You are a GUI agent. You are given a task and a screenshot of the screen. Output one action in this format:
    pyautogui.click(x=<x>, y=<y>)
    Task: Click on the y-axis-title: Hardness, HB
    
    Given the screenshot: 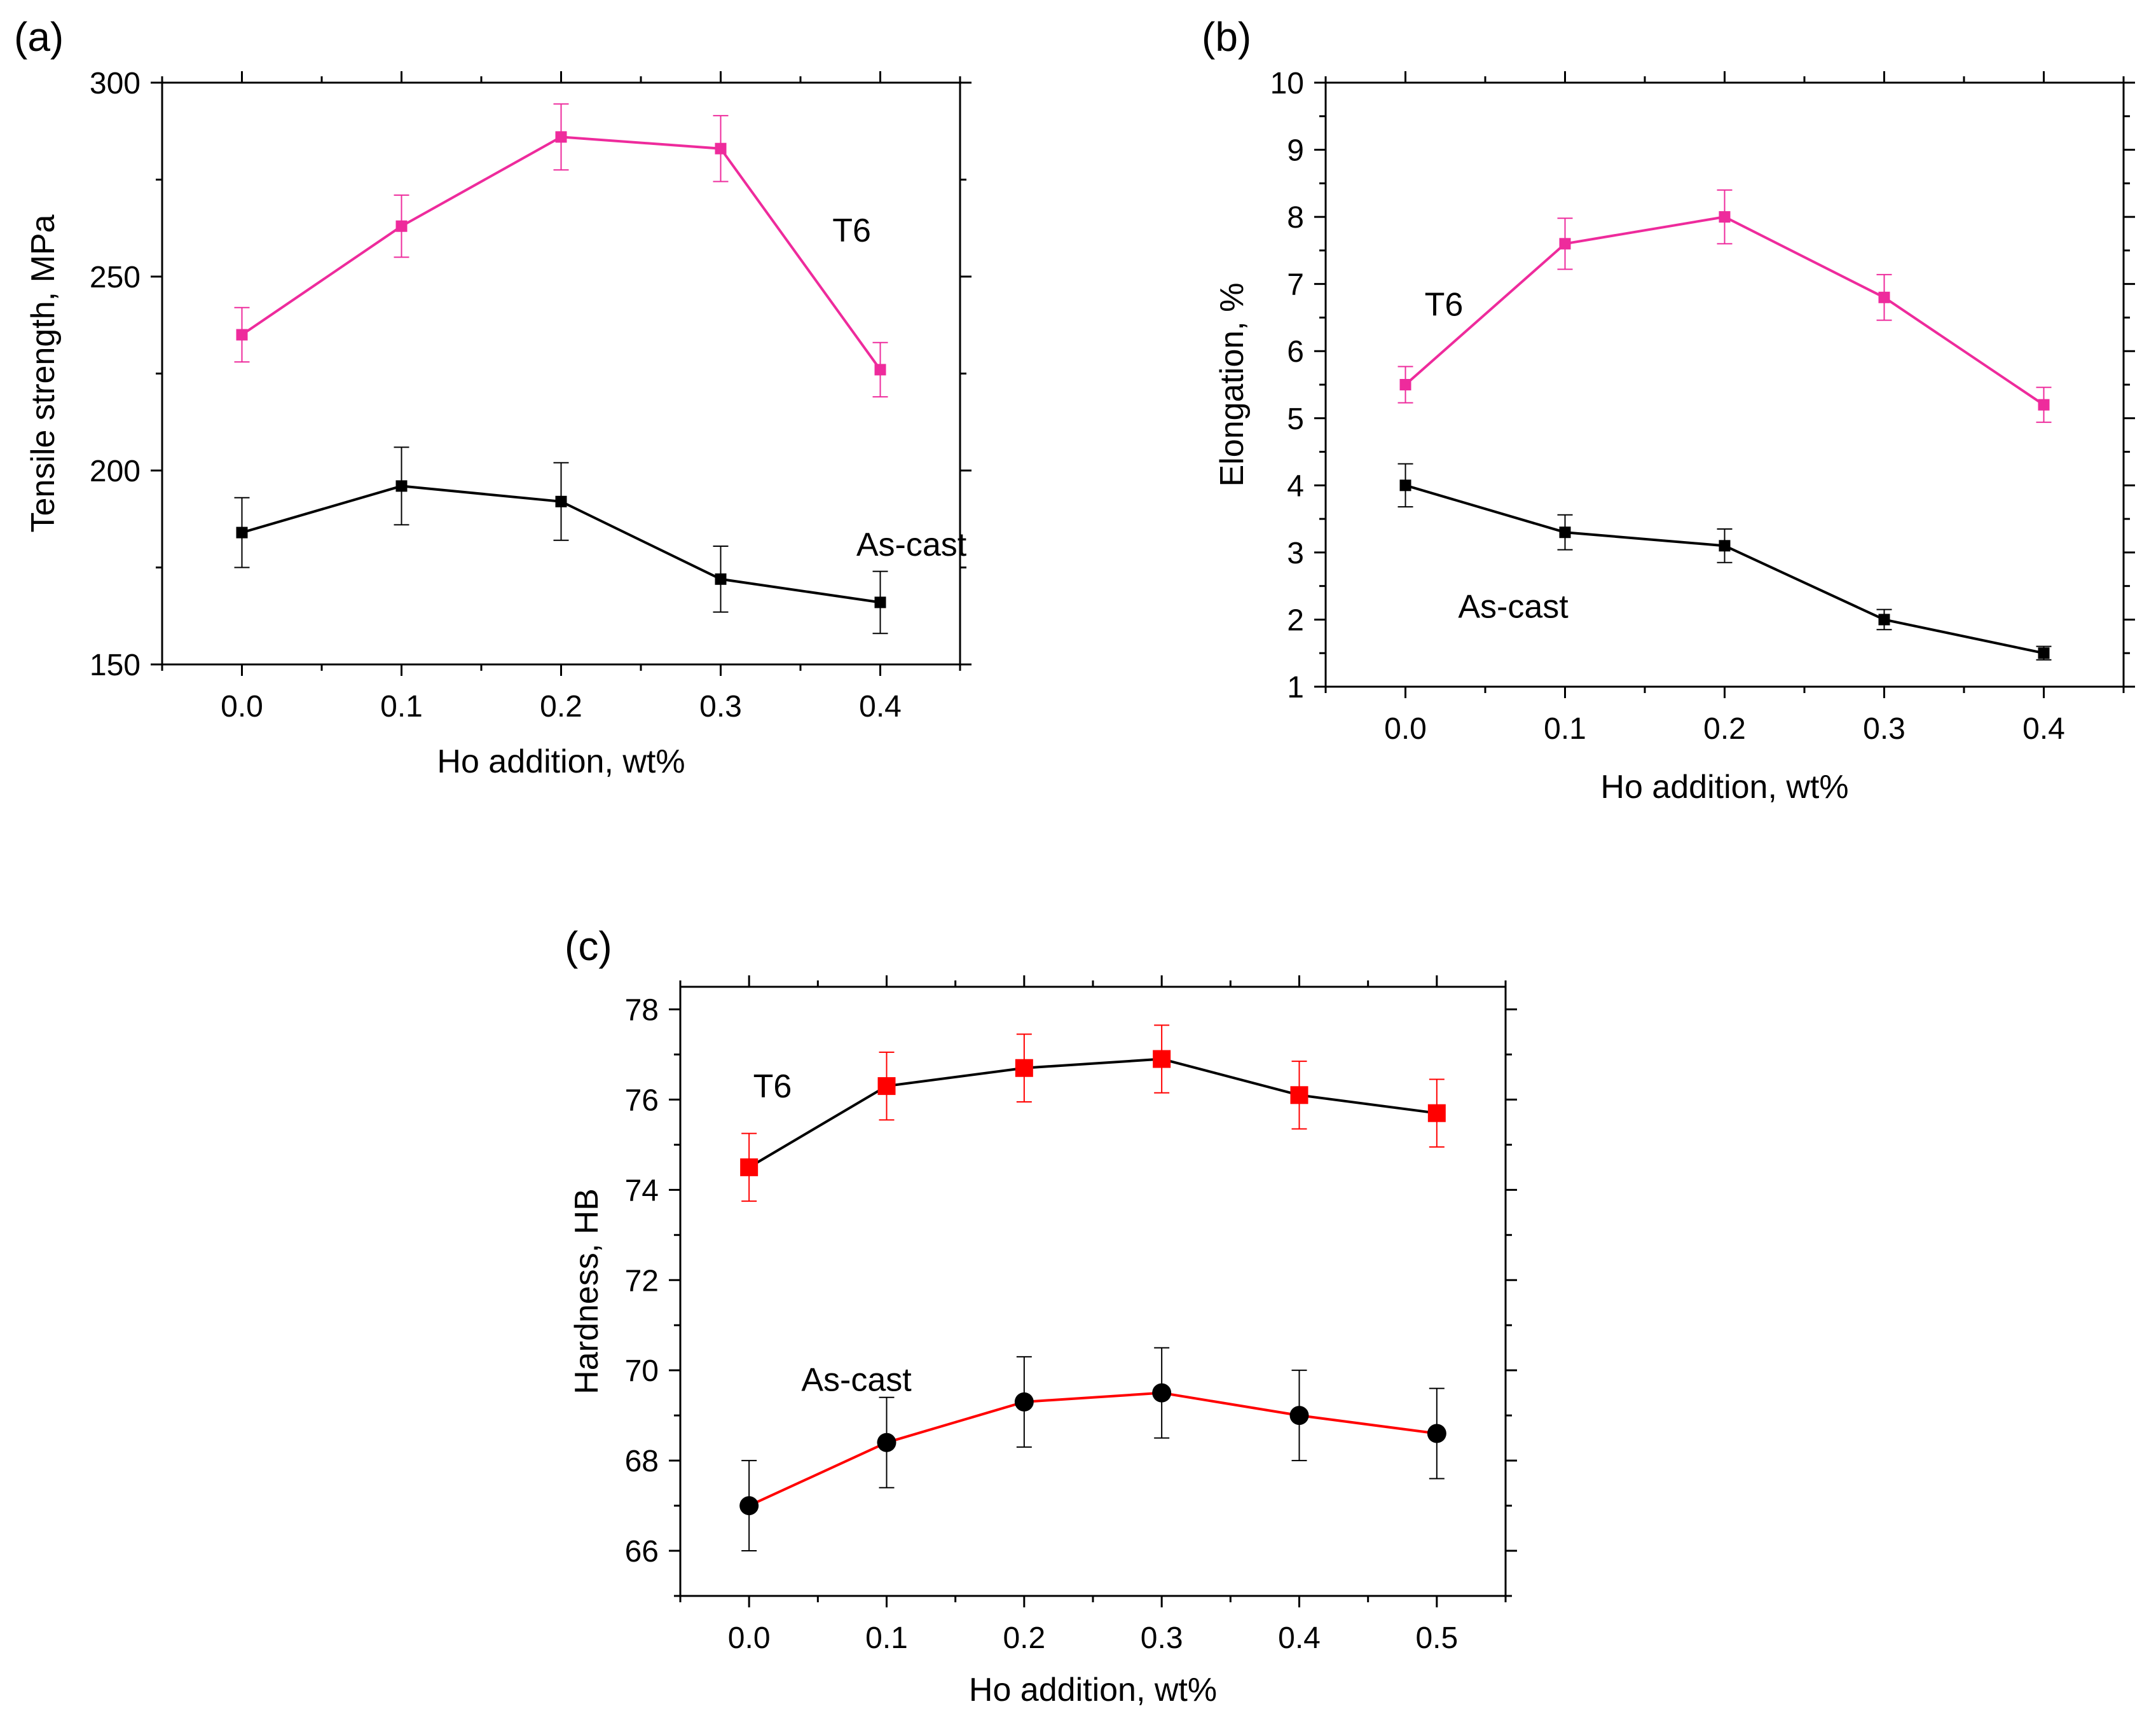 What is the action you would take?
    pyautogui.click(x=587, y=1291)
    